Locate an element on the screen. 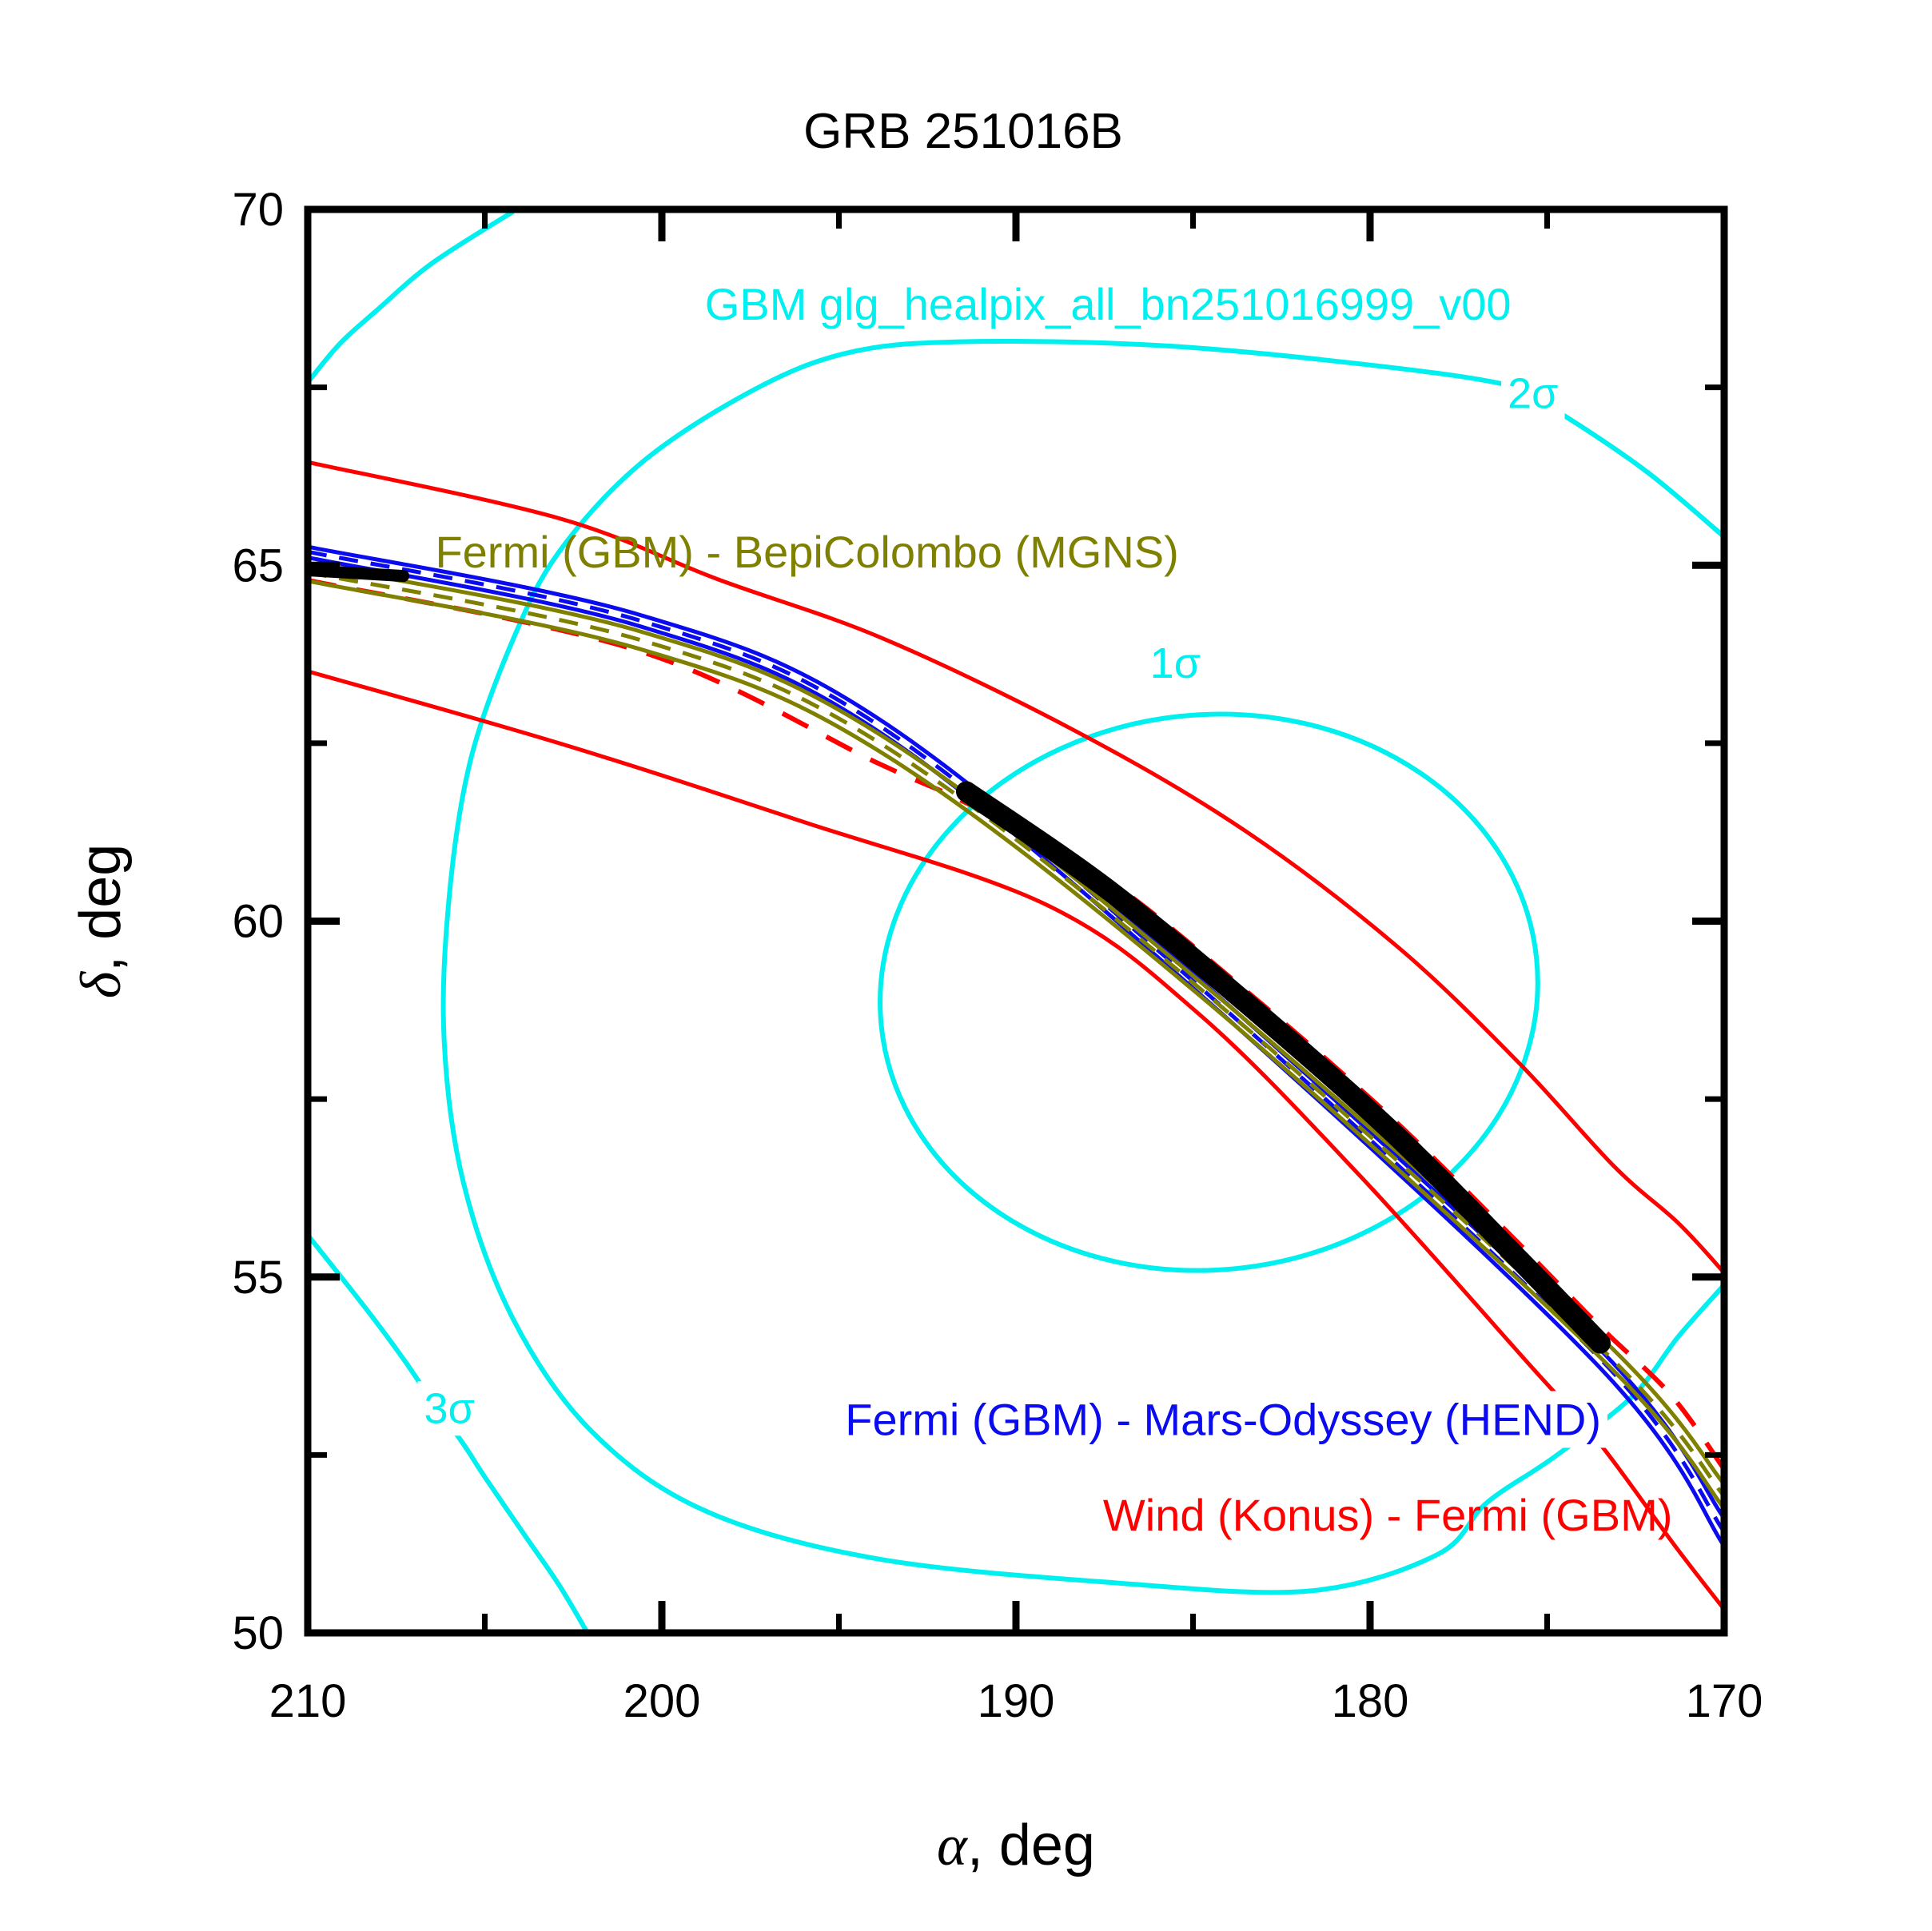 This screenshot has width=1932, height=1931. label-gbm-healpix-background is located at coordinates (1108, 305).